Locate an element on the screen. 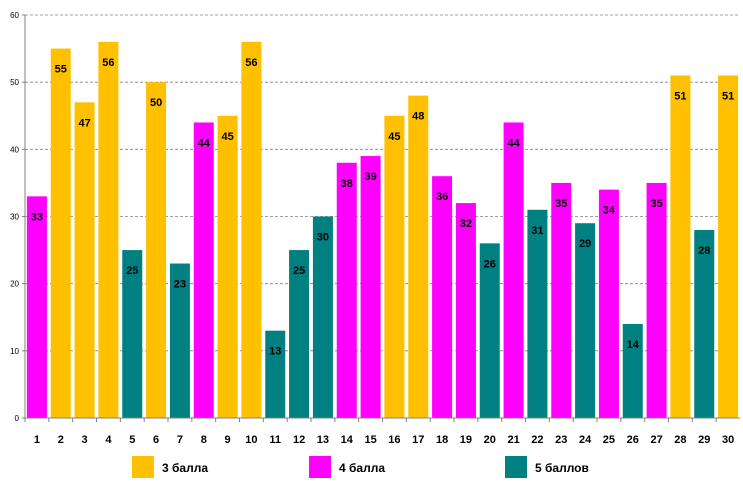 The image size is (743, 501). x-tick-label: 22 is located at coordinates (537, 440).